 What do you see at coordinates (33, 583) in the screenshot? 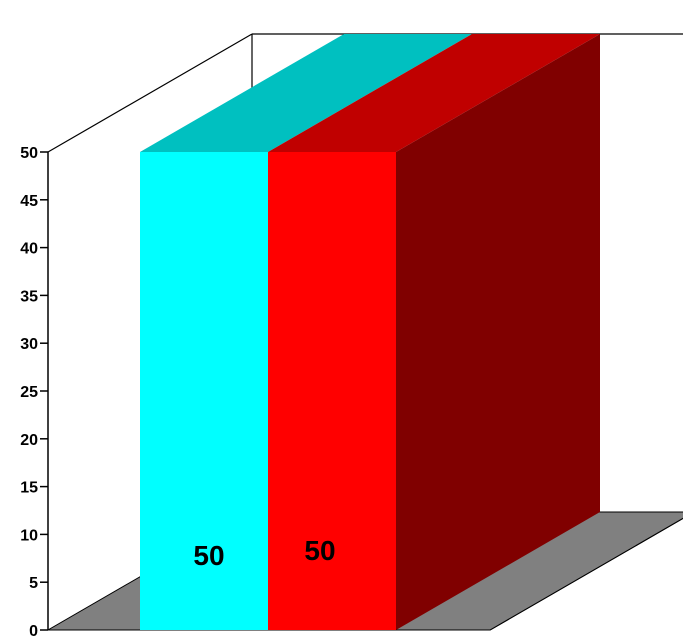
I see `y-tick-label: 5` at bounding box center [33, 583].